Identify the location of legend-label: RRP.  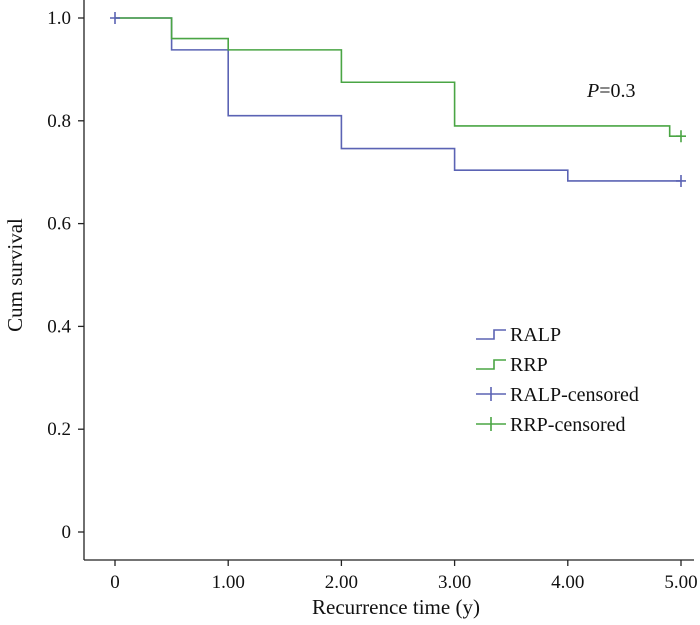
(529, 365).